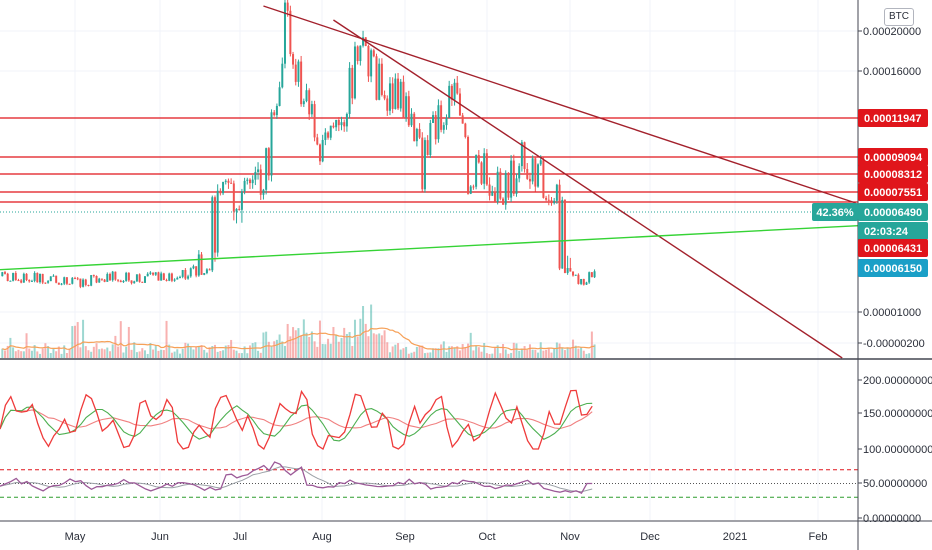 Image resolution: width=932 pixels, height=550 pixels. What do you see at coordinates (650, 537) in the screenshot?
I see `time-tick-label: Dec` at bounding box center [650, 537].